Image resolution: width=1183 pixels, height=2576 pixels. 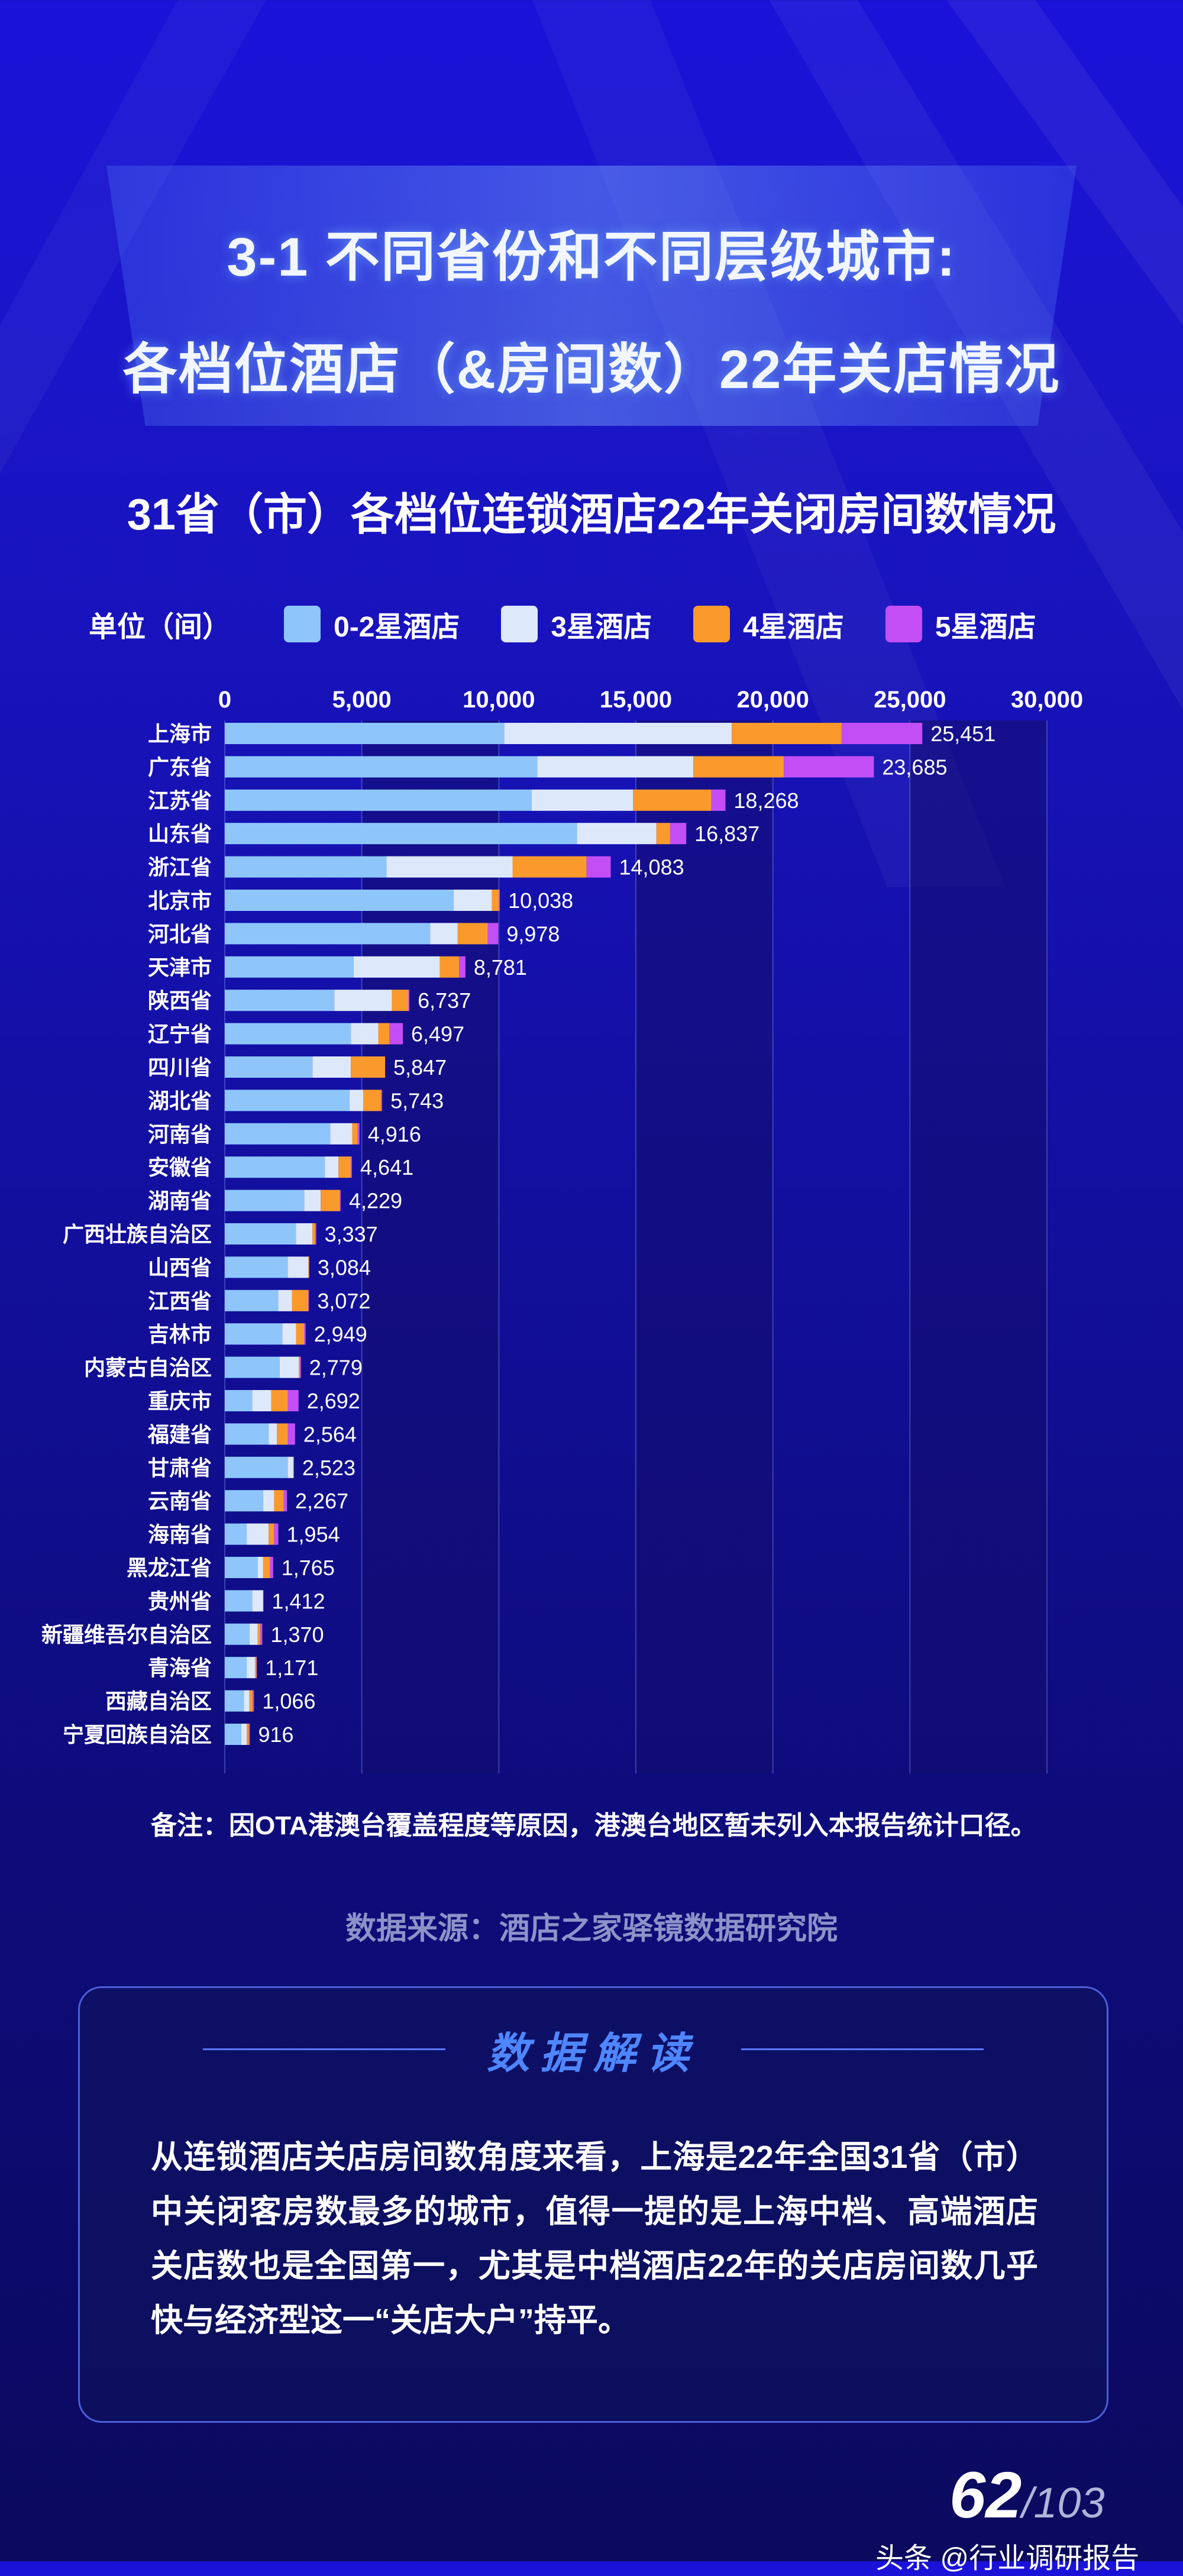 What do you see at coordinates (417, 1100) in the screenshot?
I see `total-label-11: 5,743` at bounding box center [417, 1100].